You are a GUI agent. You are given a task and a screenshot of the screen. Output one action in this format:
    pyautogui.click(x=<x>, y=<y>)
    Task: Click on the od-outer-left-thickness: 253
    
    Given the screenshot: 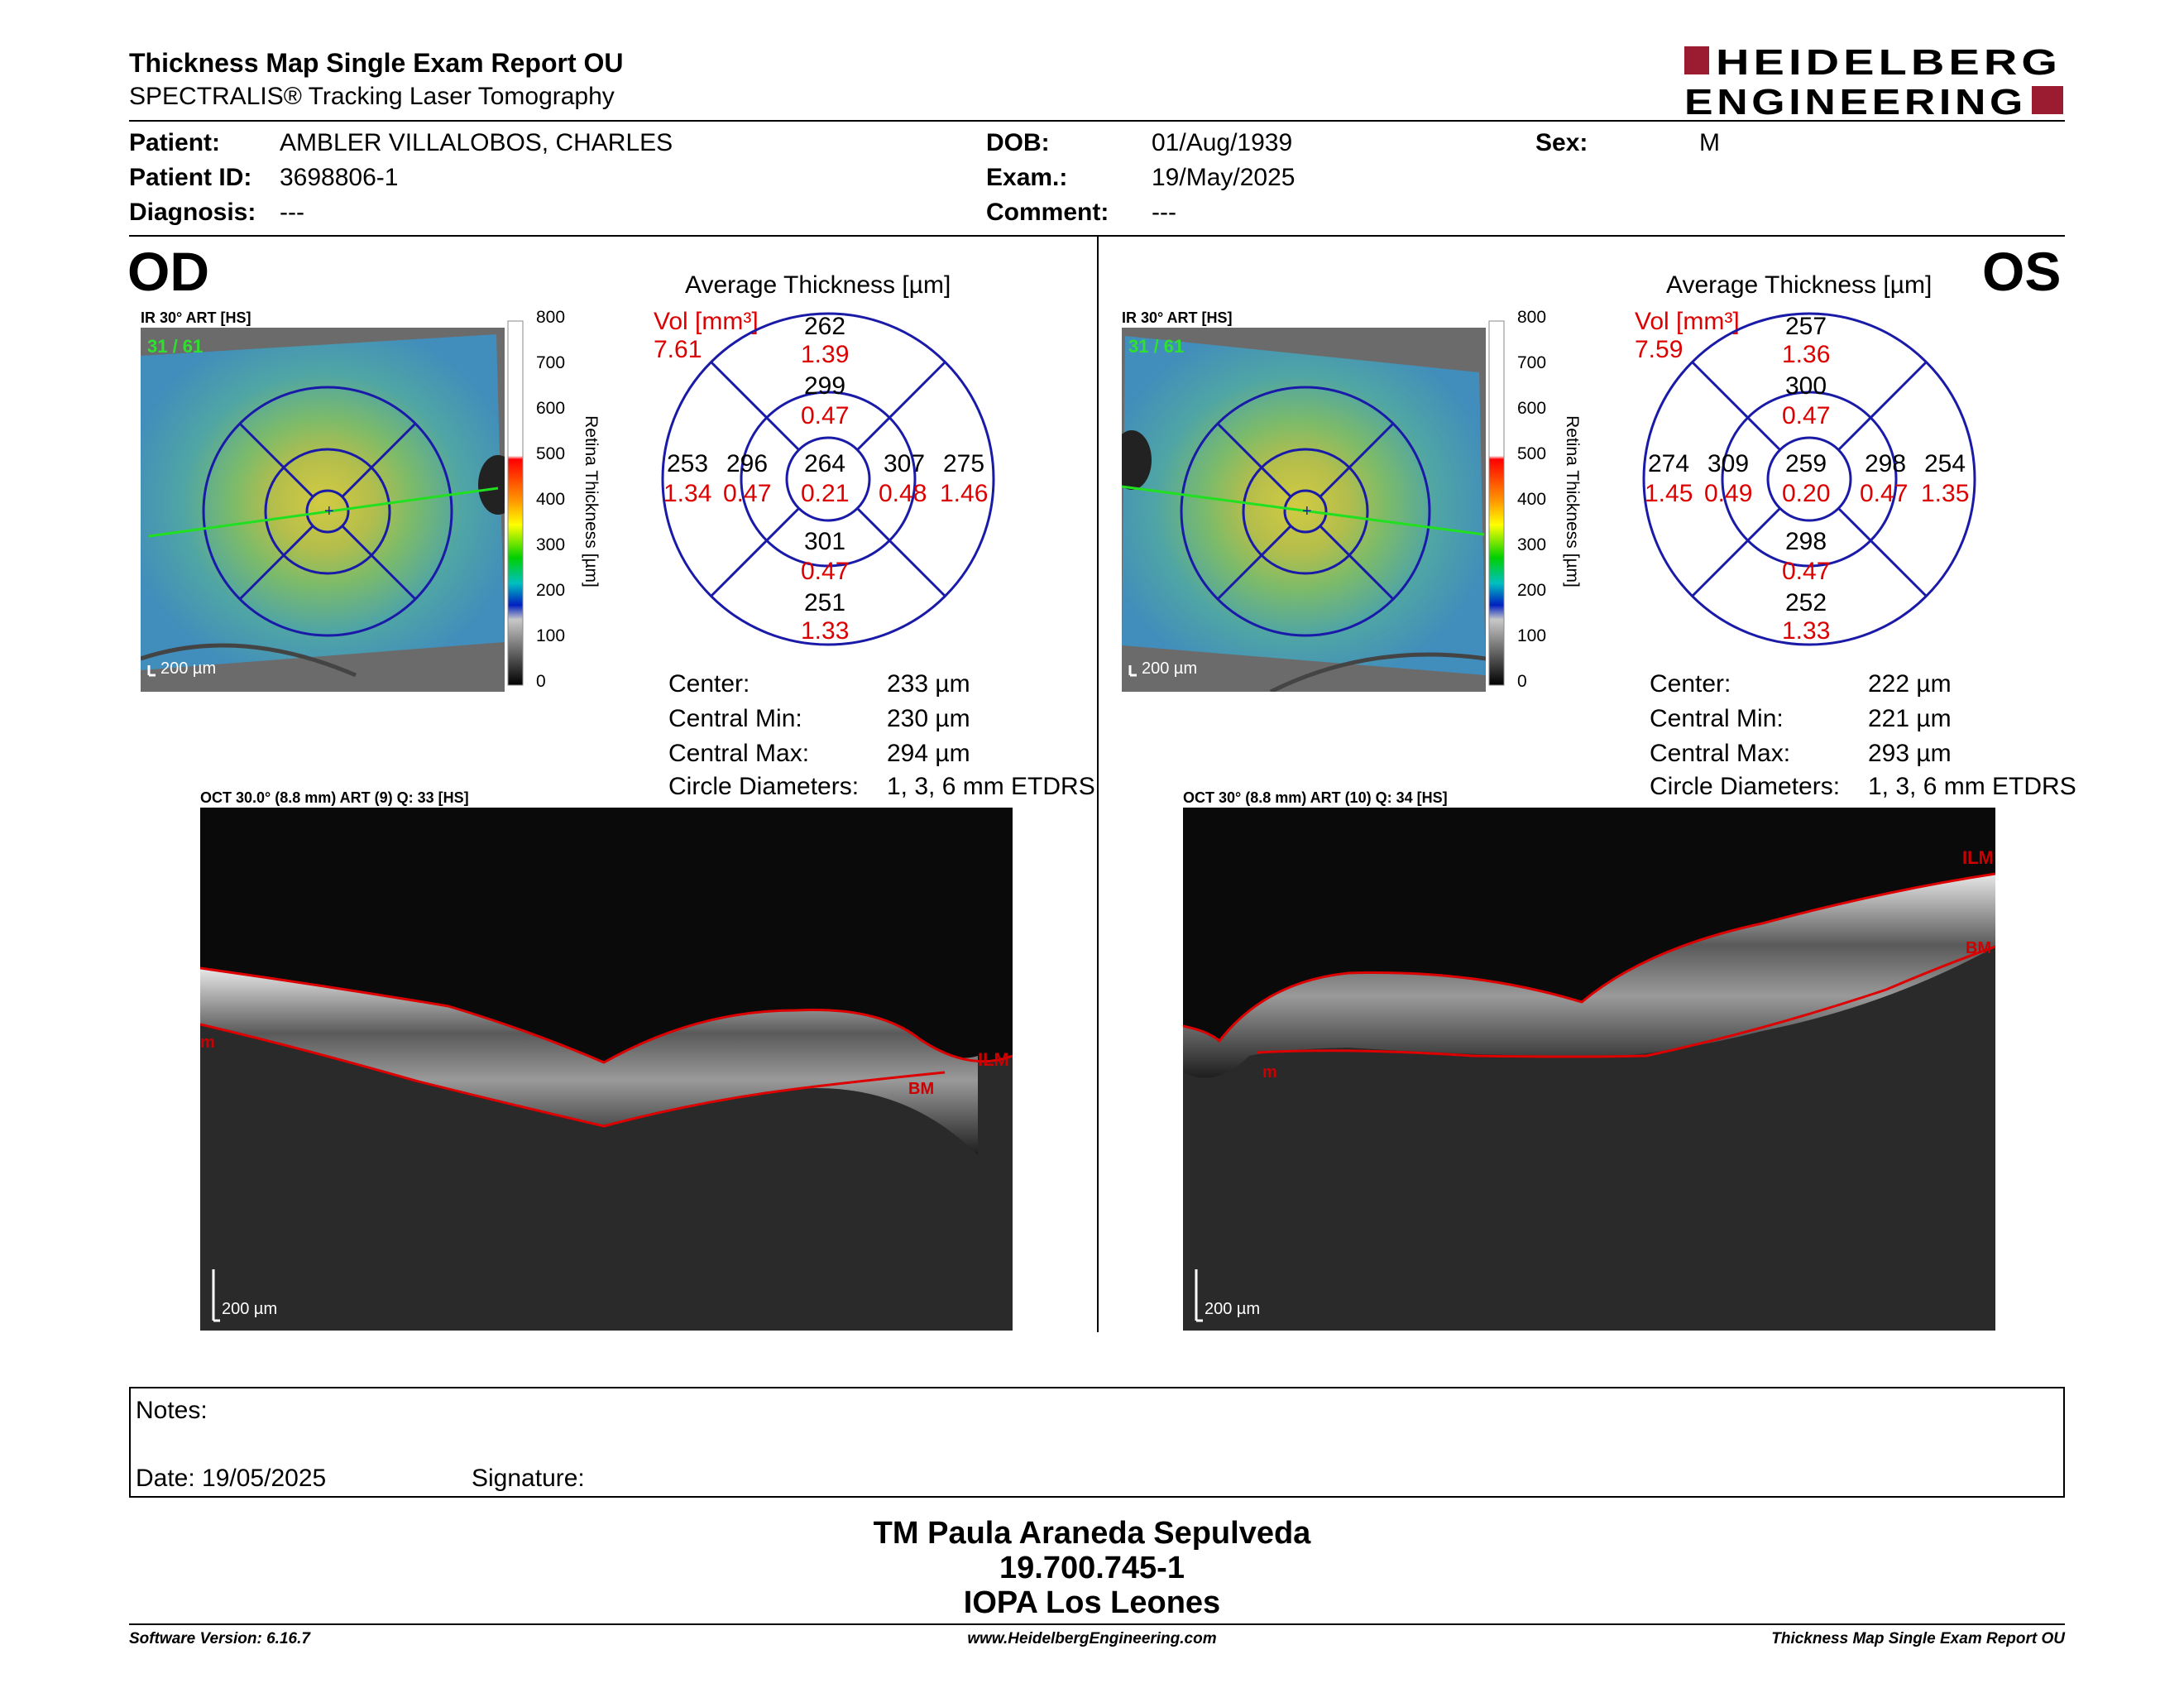 What is the action you would take?
    pyautogui.click(x=688, y=463)
    